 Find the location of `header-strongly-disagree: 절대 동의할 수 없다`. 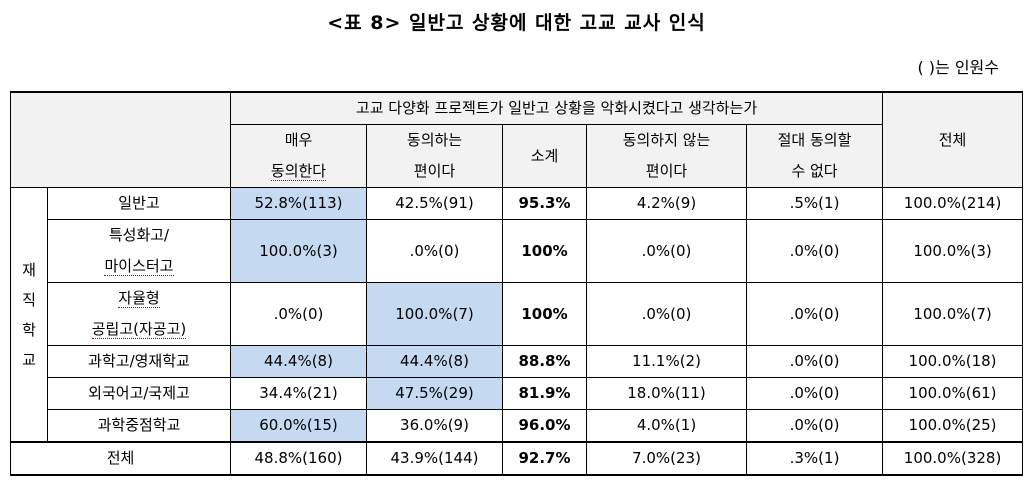

header-strongly-disagree: 절대 동의할 수 없다 is located at coordinates (814, 156).